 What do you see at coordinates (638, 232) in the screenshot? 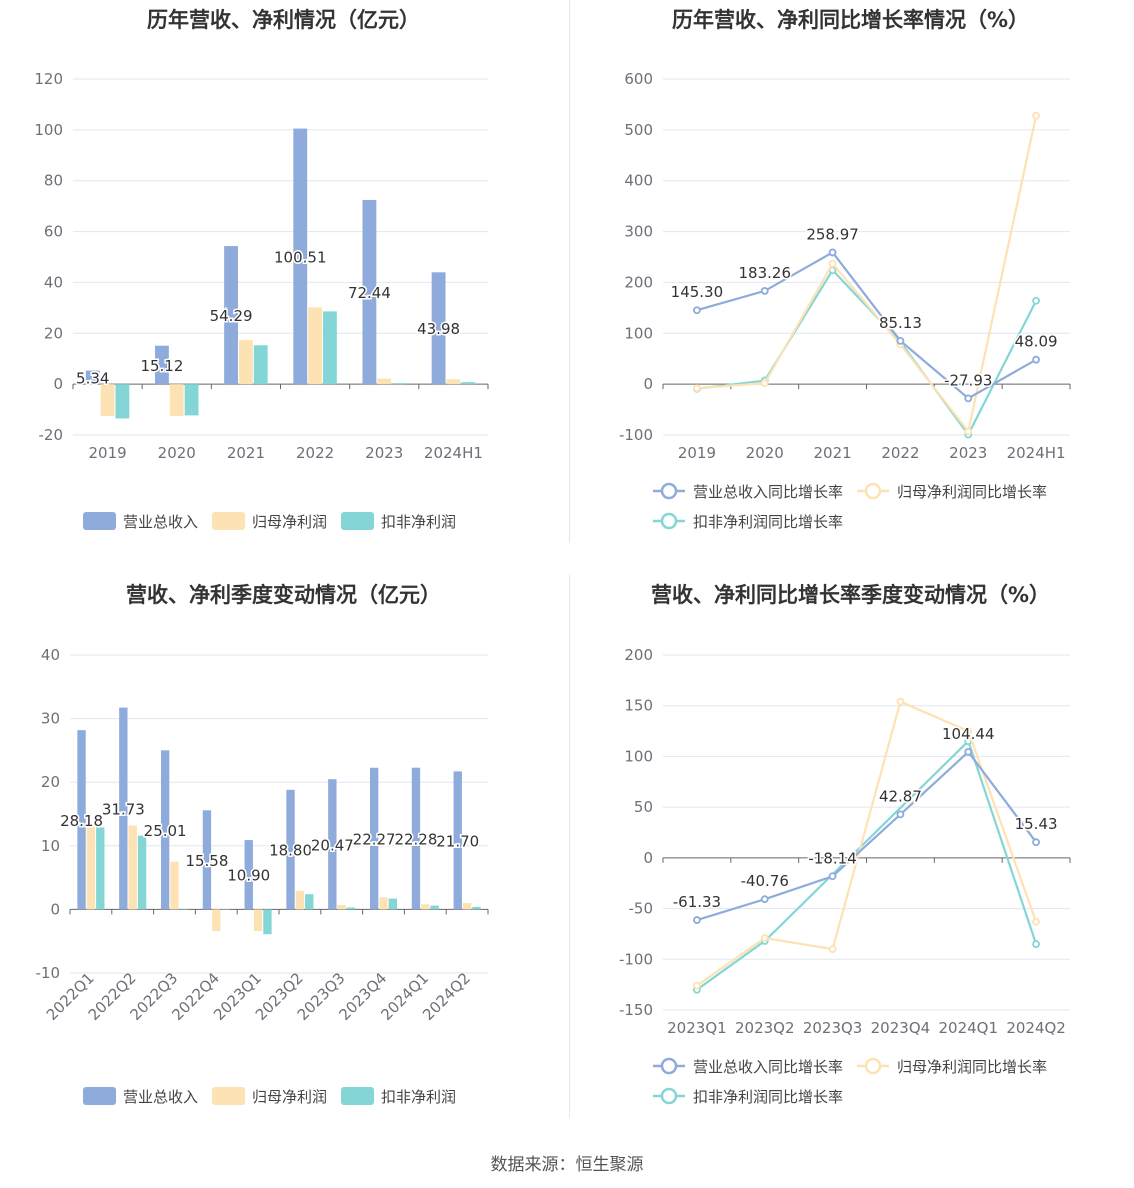
I see `y-tick-label: 300` at bounding box center [638, 232].